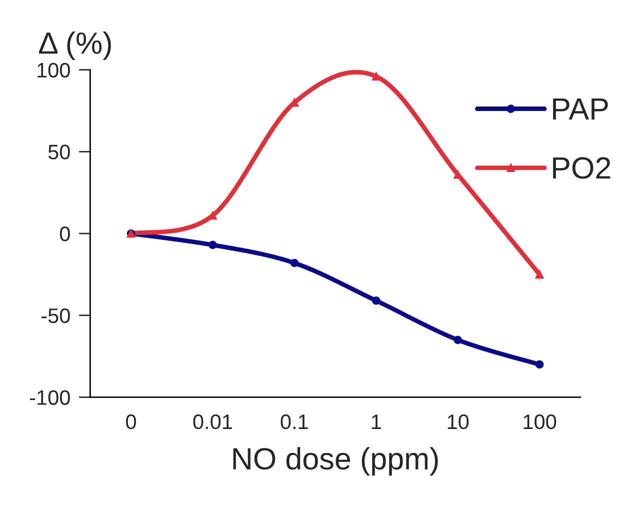 This screenshot has height=506, width=635. I want to click on x-tick-label: 10, so click(458, 422).